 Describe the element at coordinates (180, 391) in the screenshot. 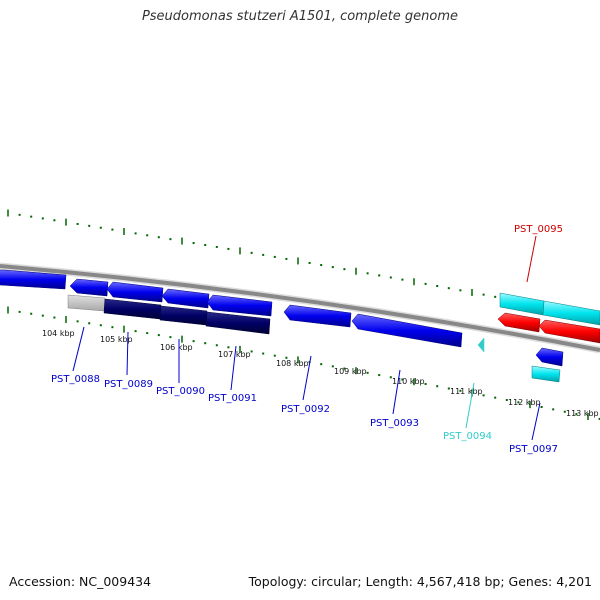

I see `gene-label-pst-0090: PST_0090` at that location.